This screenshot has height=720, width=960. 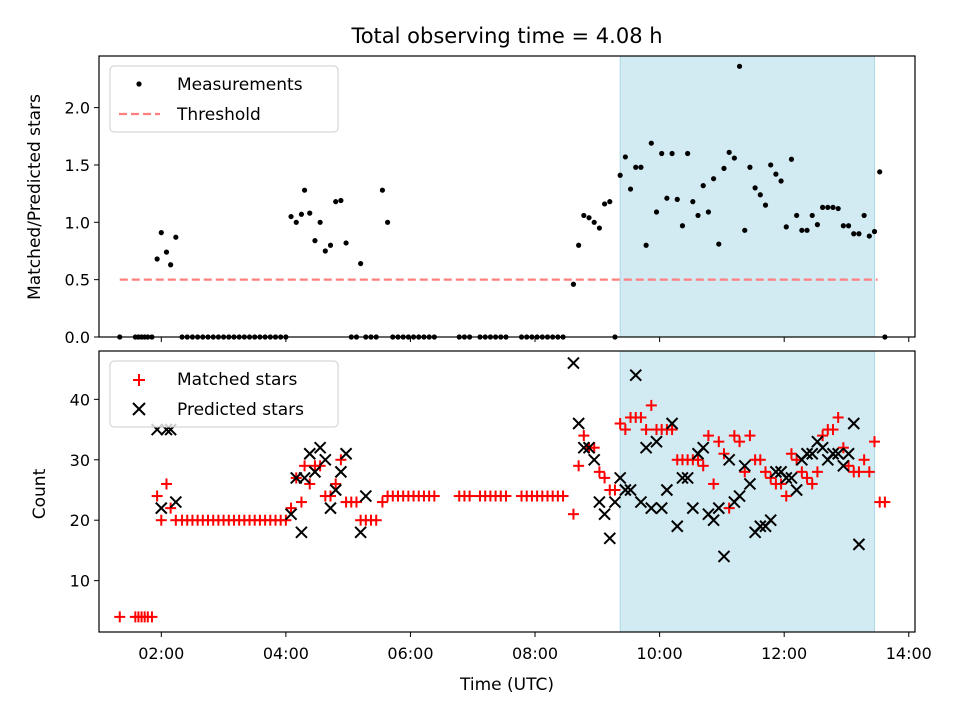 What do you see at coordinates (286, 653) in the screenshot?
I see `x-tick-label: 04:00` at bounding box center [286, 653].